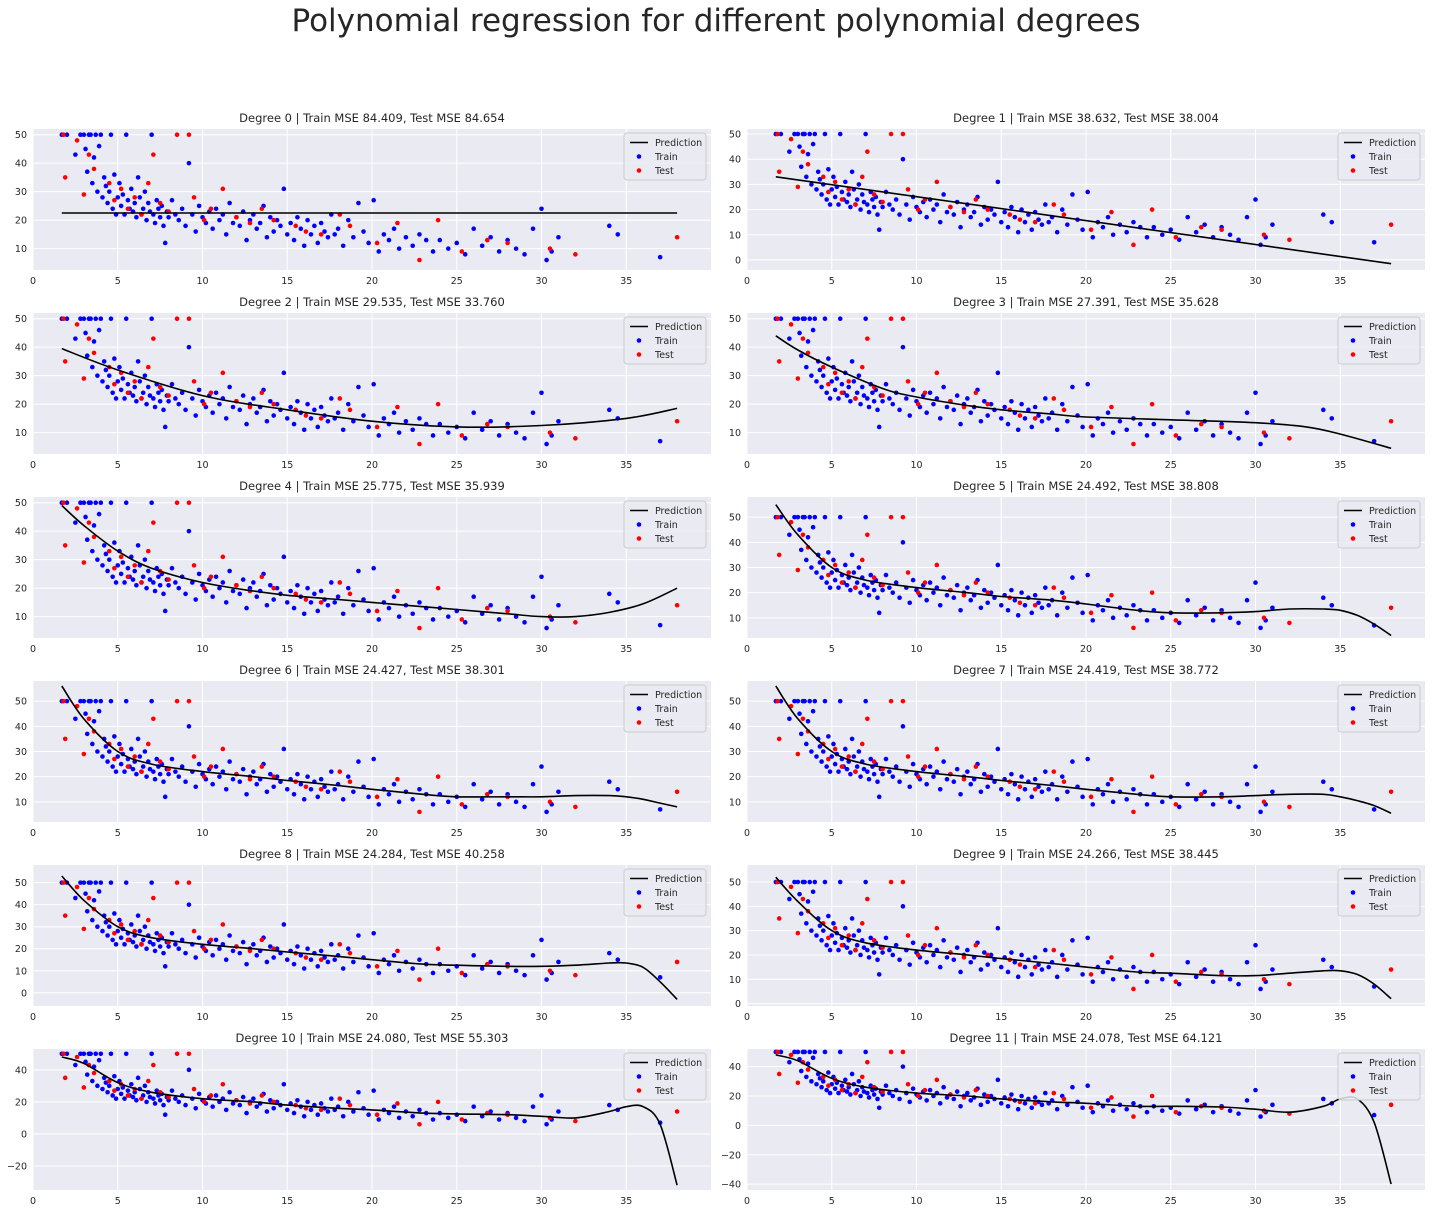 This screenshot has width=1432, height=1213. I want to click on y-tick-label: 50, so click(21, 319).